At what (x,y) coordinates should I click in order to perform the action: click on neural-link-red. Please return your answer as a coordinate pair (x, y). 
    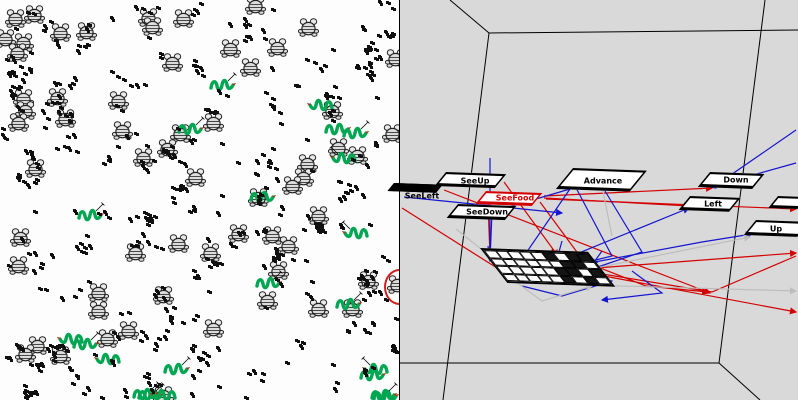
    Looking at the image, I should click on (683, 260).